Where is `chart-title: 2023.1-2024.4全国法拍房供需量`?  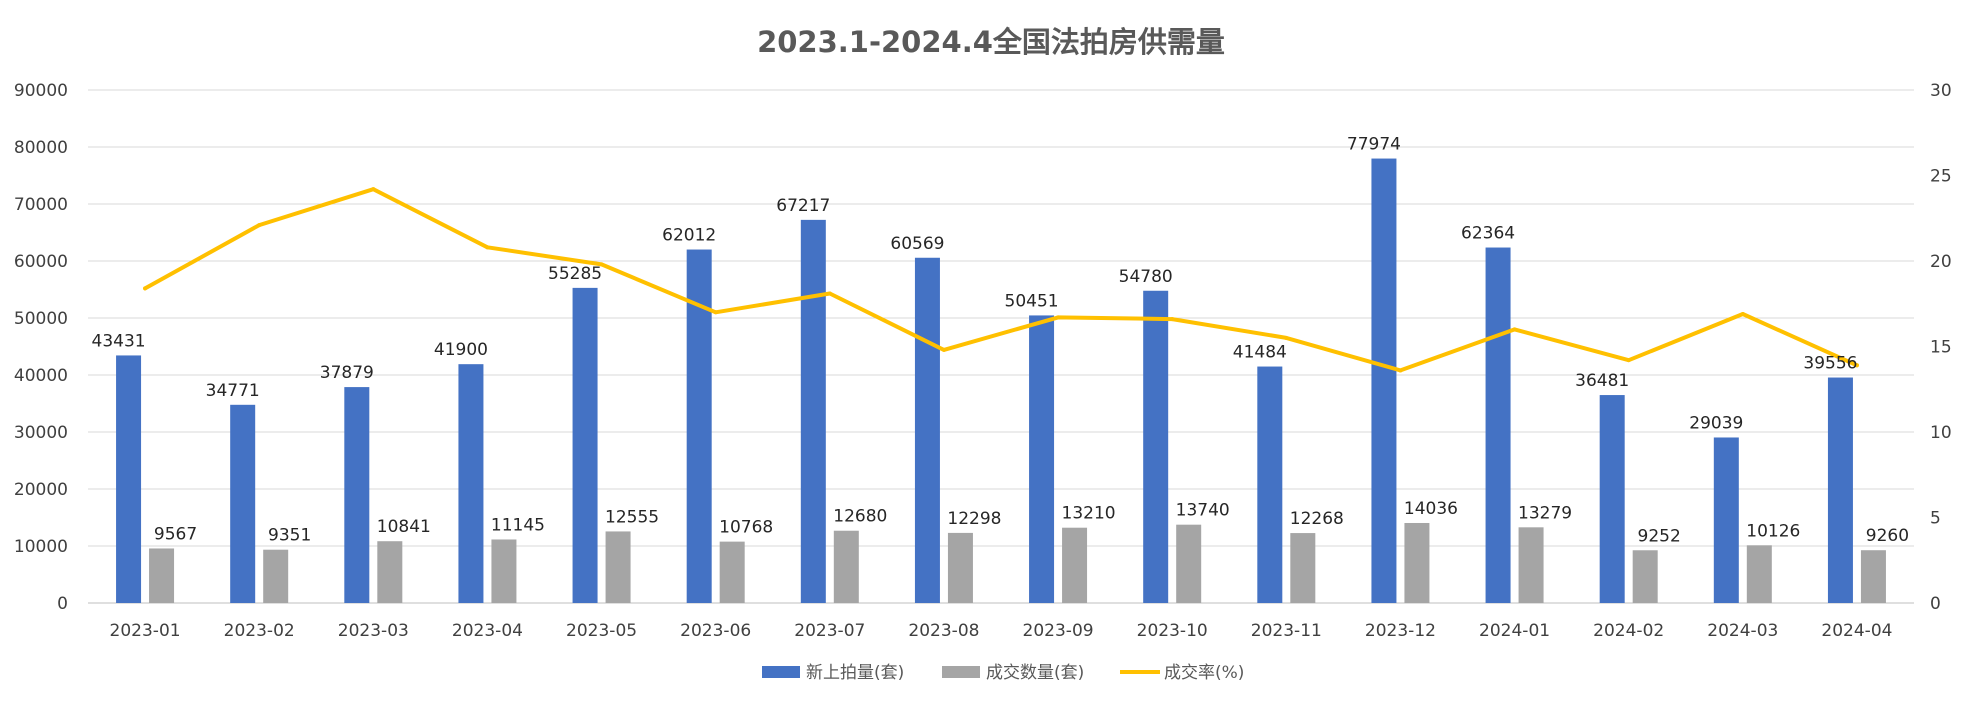 chart-title: 2023.1-2024.4全国法拍房供需量 is located at coordinates (991, 42).